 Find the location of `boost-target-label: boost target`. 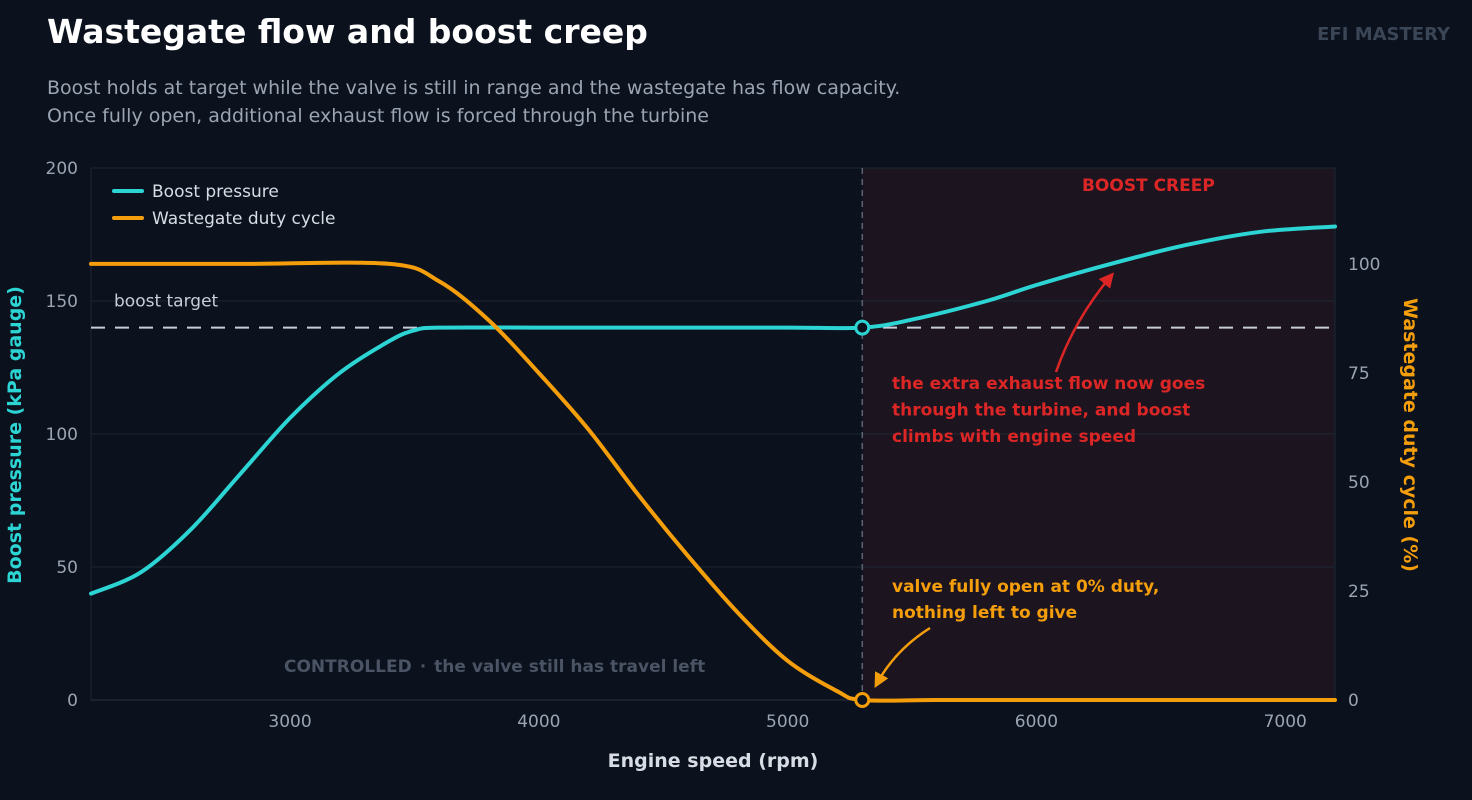

boost-target-label: boost target is located at coordinates (166, 302).